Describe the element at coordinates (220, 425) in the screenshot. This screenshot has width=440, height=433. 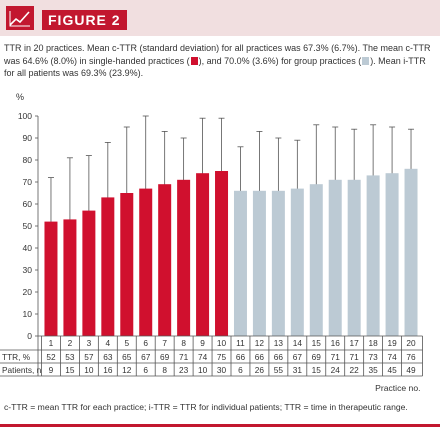
I see `bottom-rule` at that location.